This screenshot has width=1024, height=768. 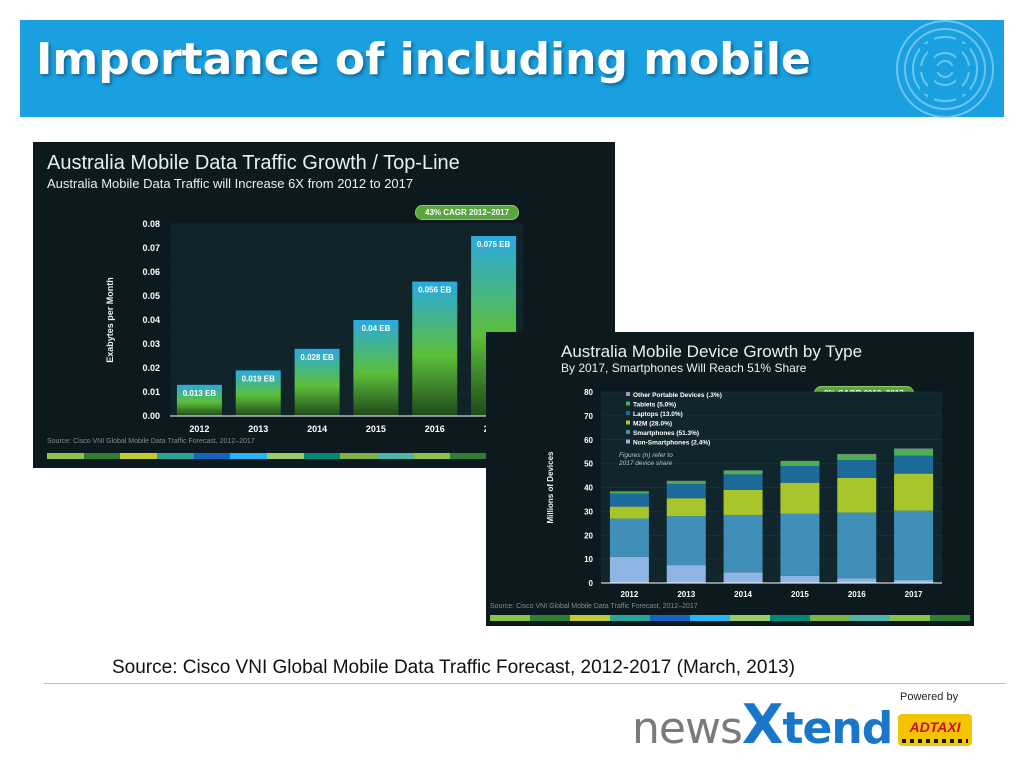 What do you see at coordinates (376, 429) in the screenshot?
I see `x-tick-label: 2015` at bounding box center [376, 429].